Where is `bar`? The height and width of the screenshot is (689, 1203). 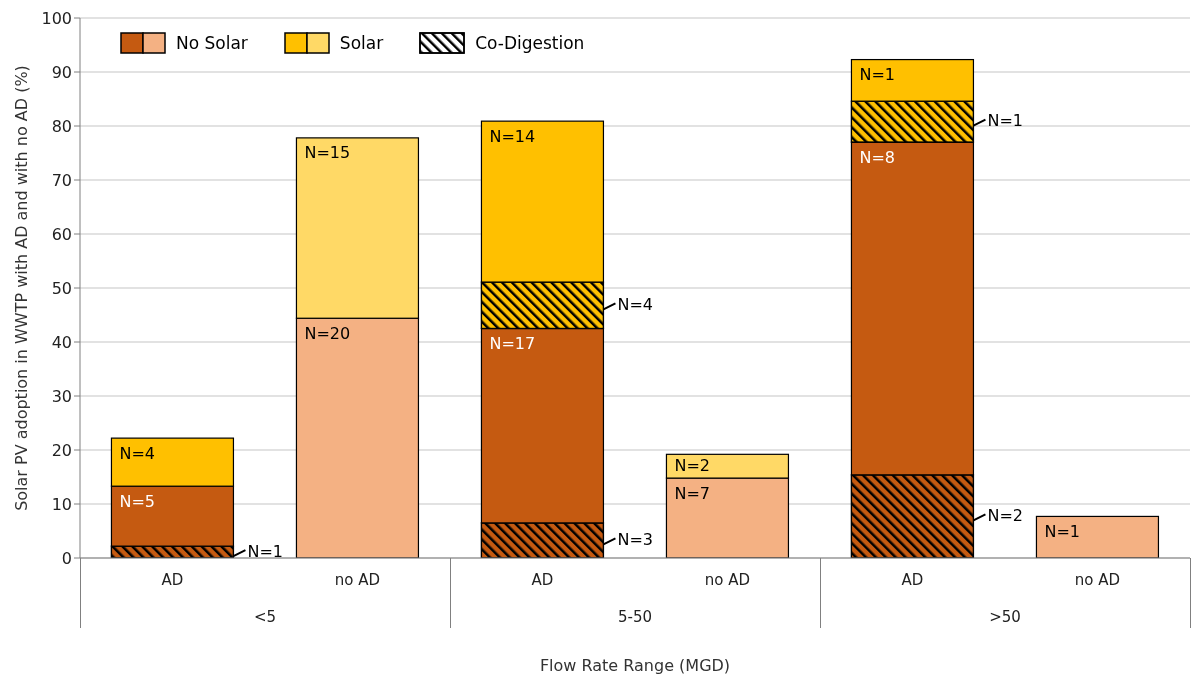 bar is located at coordinates (1097, 536).